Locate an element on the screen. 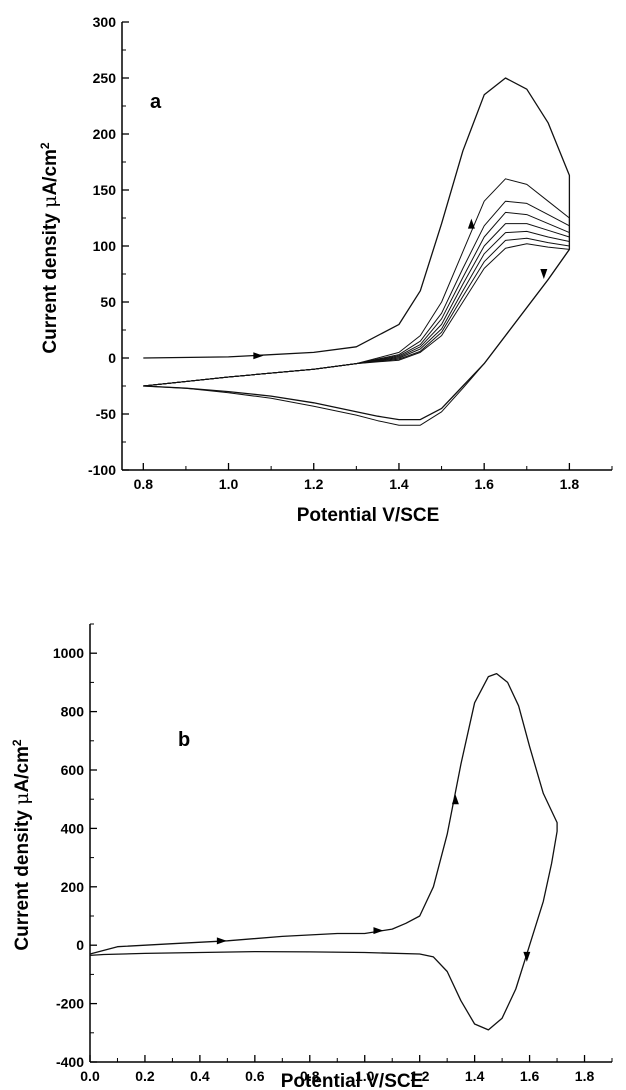  y-tick-label: 150 is located at coordinates (105, 190).